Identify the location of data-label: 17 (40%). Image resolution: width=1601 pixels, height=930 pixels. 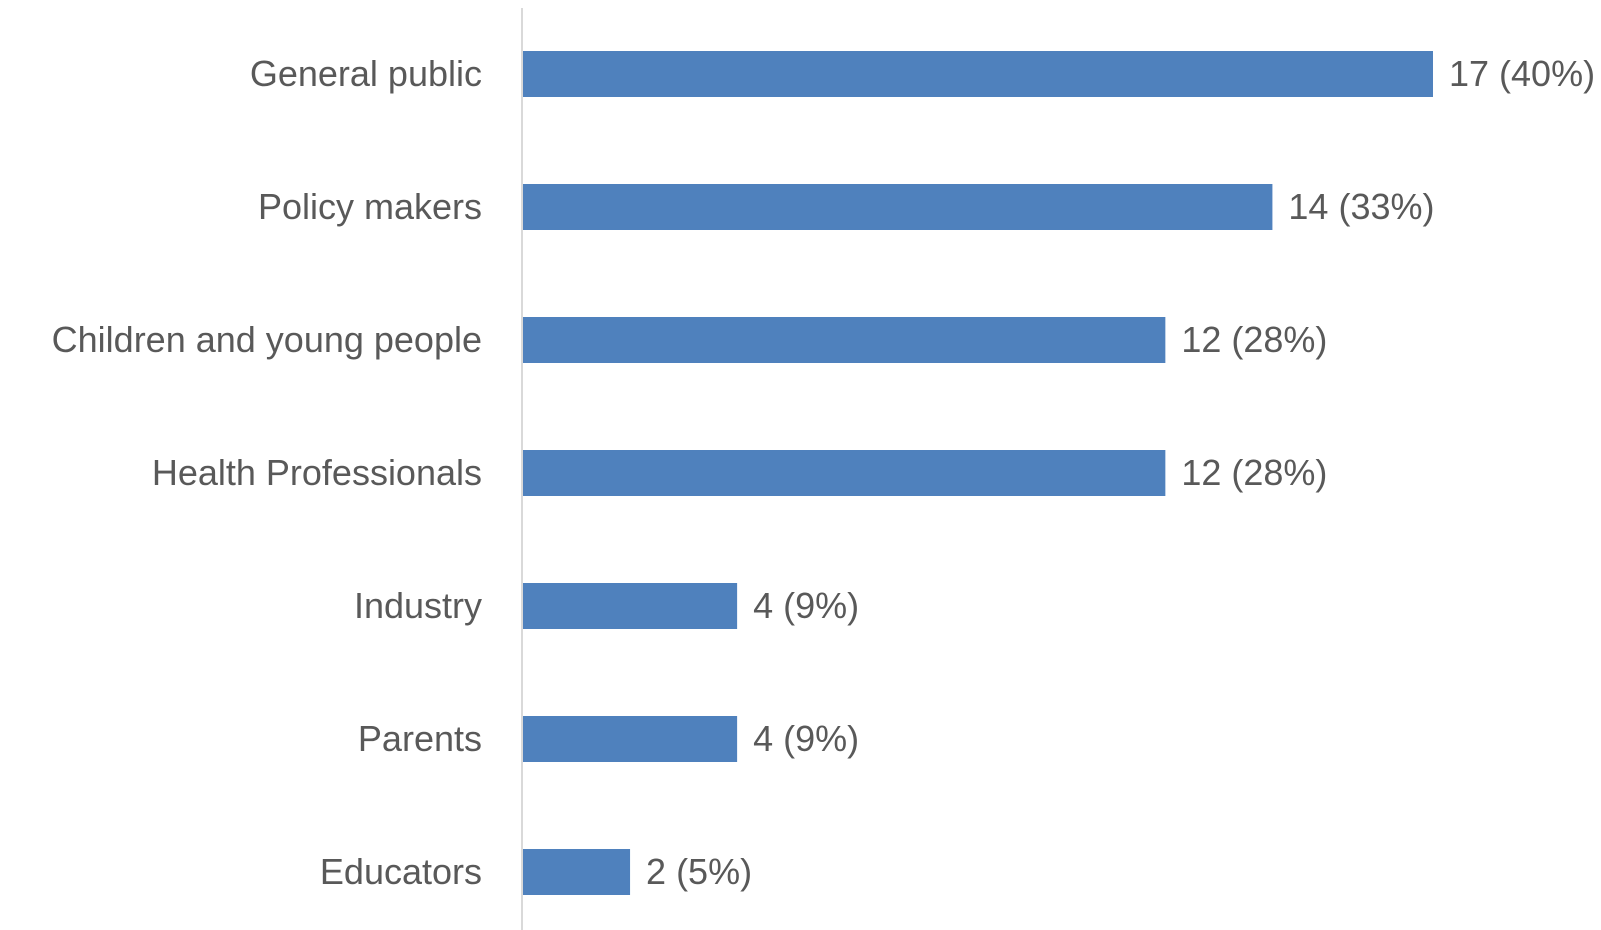
(1522, 73).